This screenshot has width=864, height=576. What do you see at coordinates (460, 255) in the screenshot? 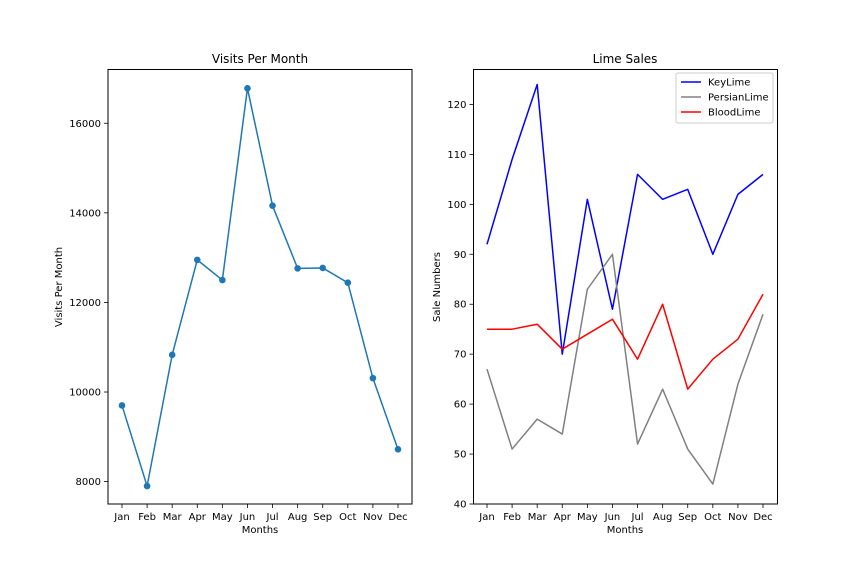
I see `y-tick-label: 90` at bounding box center [460, 255].